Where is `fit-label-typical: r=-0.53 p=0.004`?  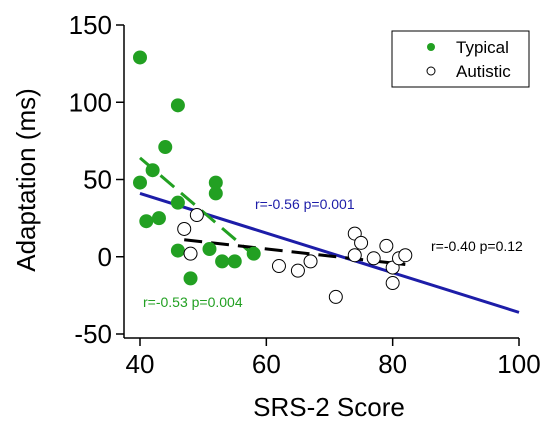 fit-label-typical: r=-0.53 p=0.004 is located at coordinates (193, 302).